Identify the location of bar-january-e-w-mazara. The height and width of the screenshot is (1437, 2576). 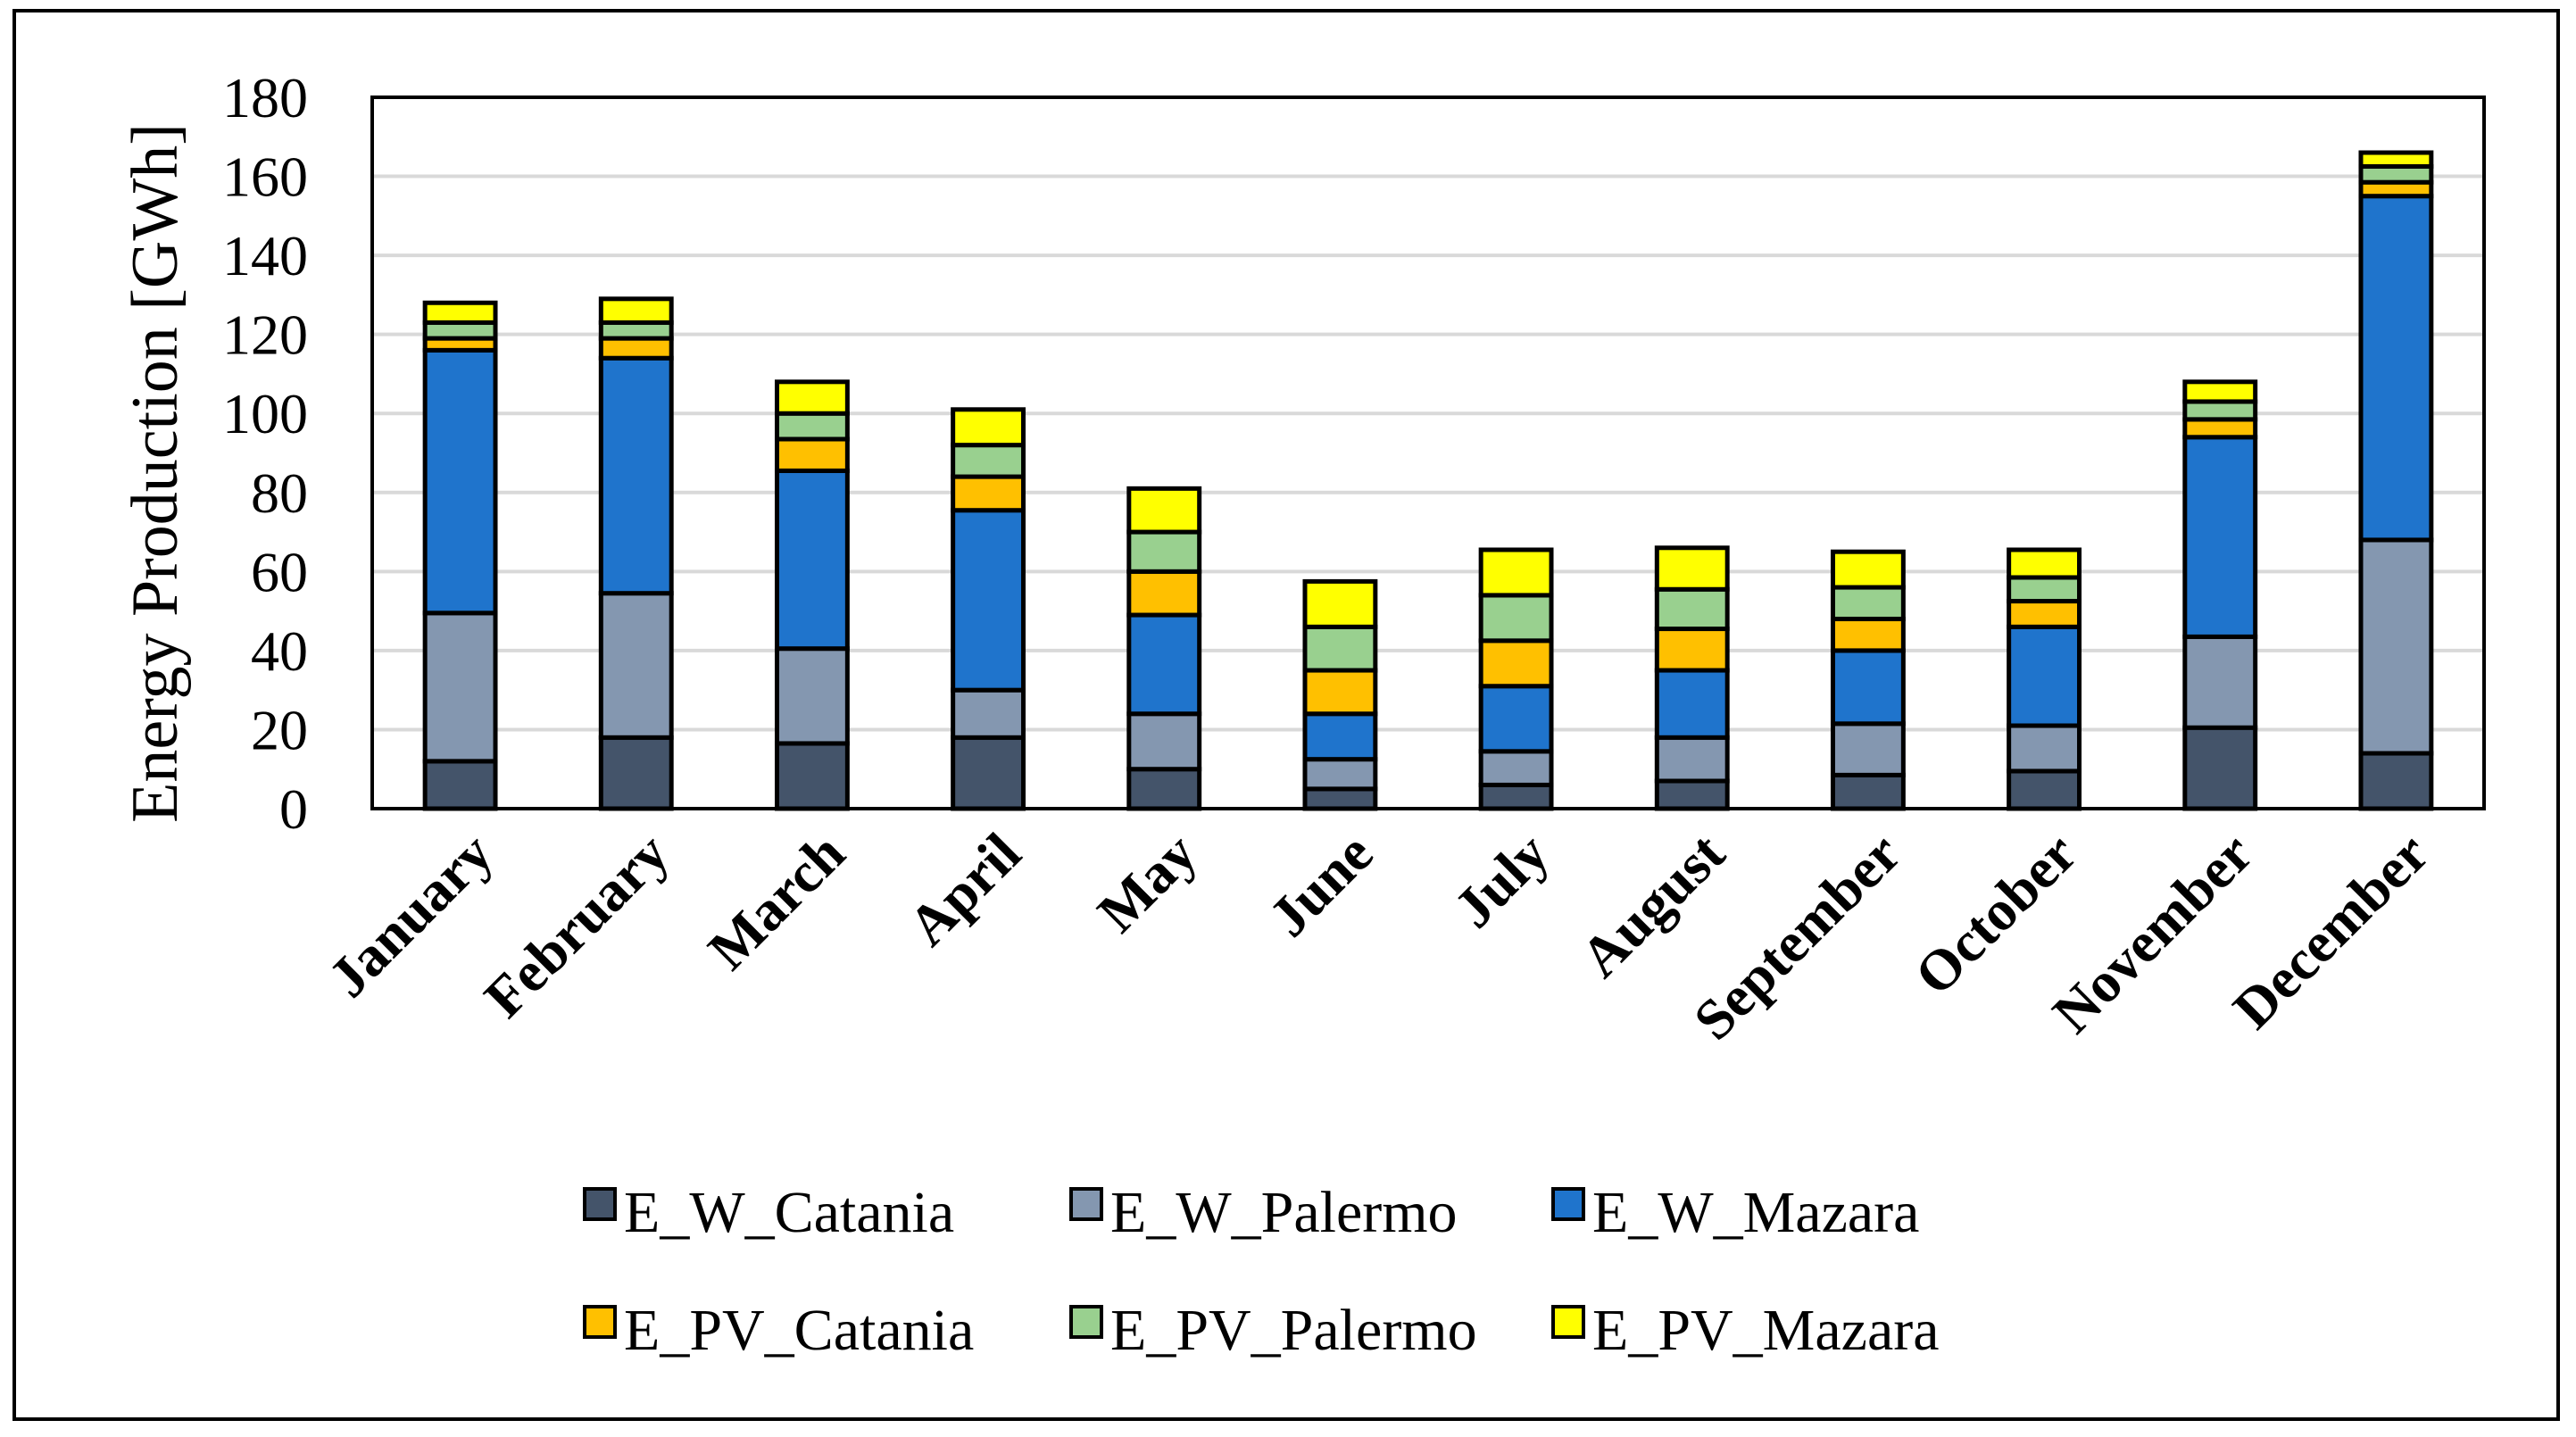
(460, 481).